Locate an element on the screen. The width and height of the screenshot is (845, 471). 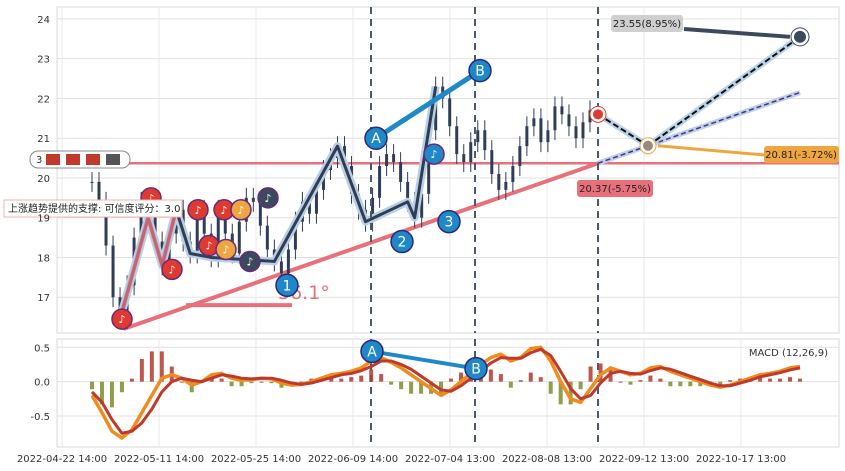
legend-swatch is located at coordinates (113, 159).